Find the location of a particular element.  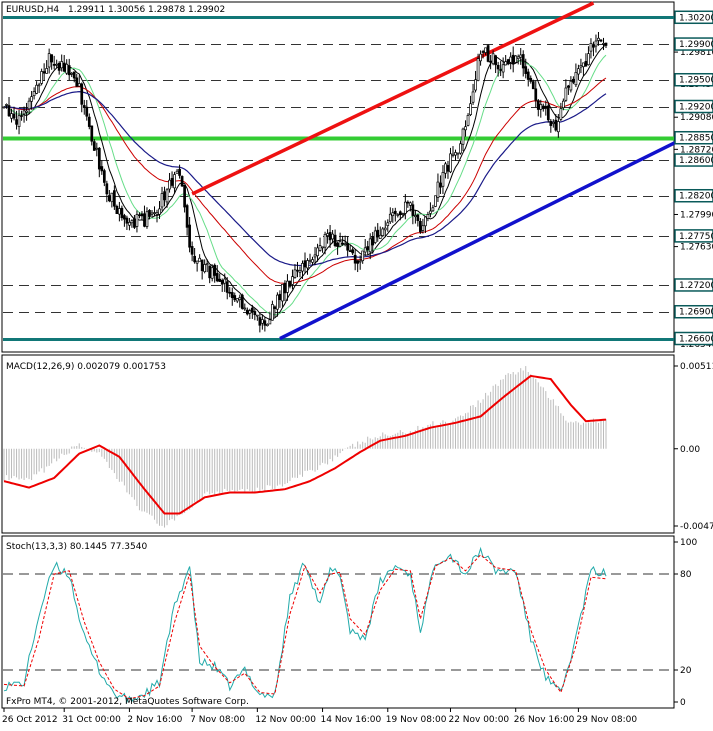

macd-tick-label-0: 0.00511 is located at coordinates (696, 367).